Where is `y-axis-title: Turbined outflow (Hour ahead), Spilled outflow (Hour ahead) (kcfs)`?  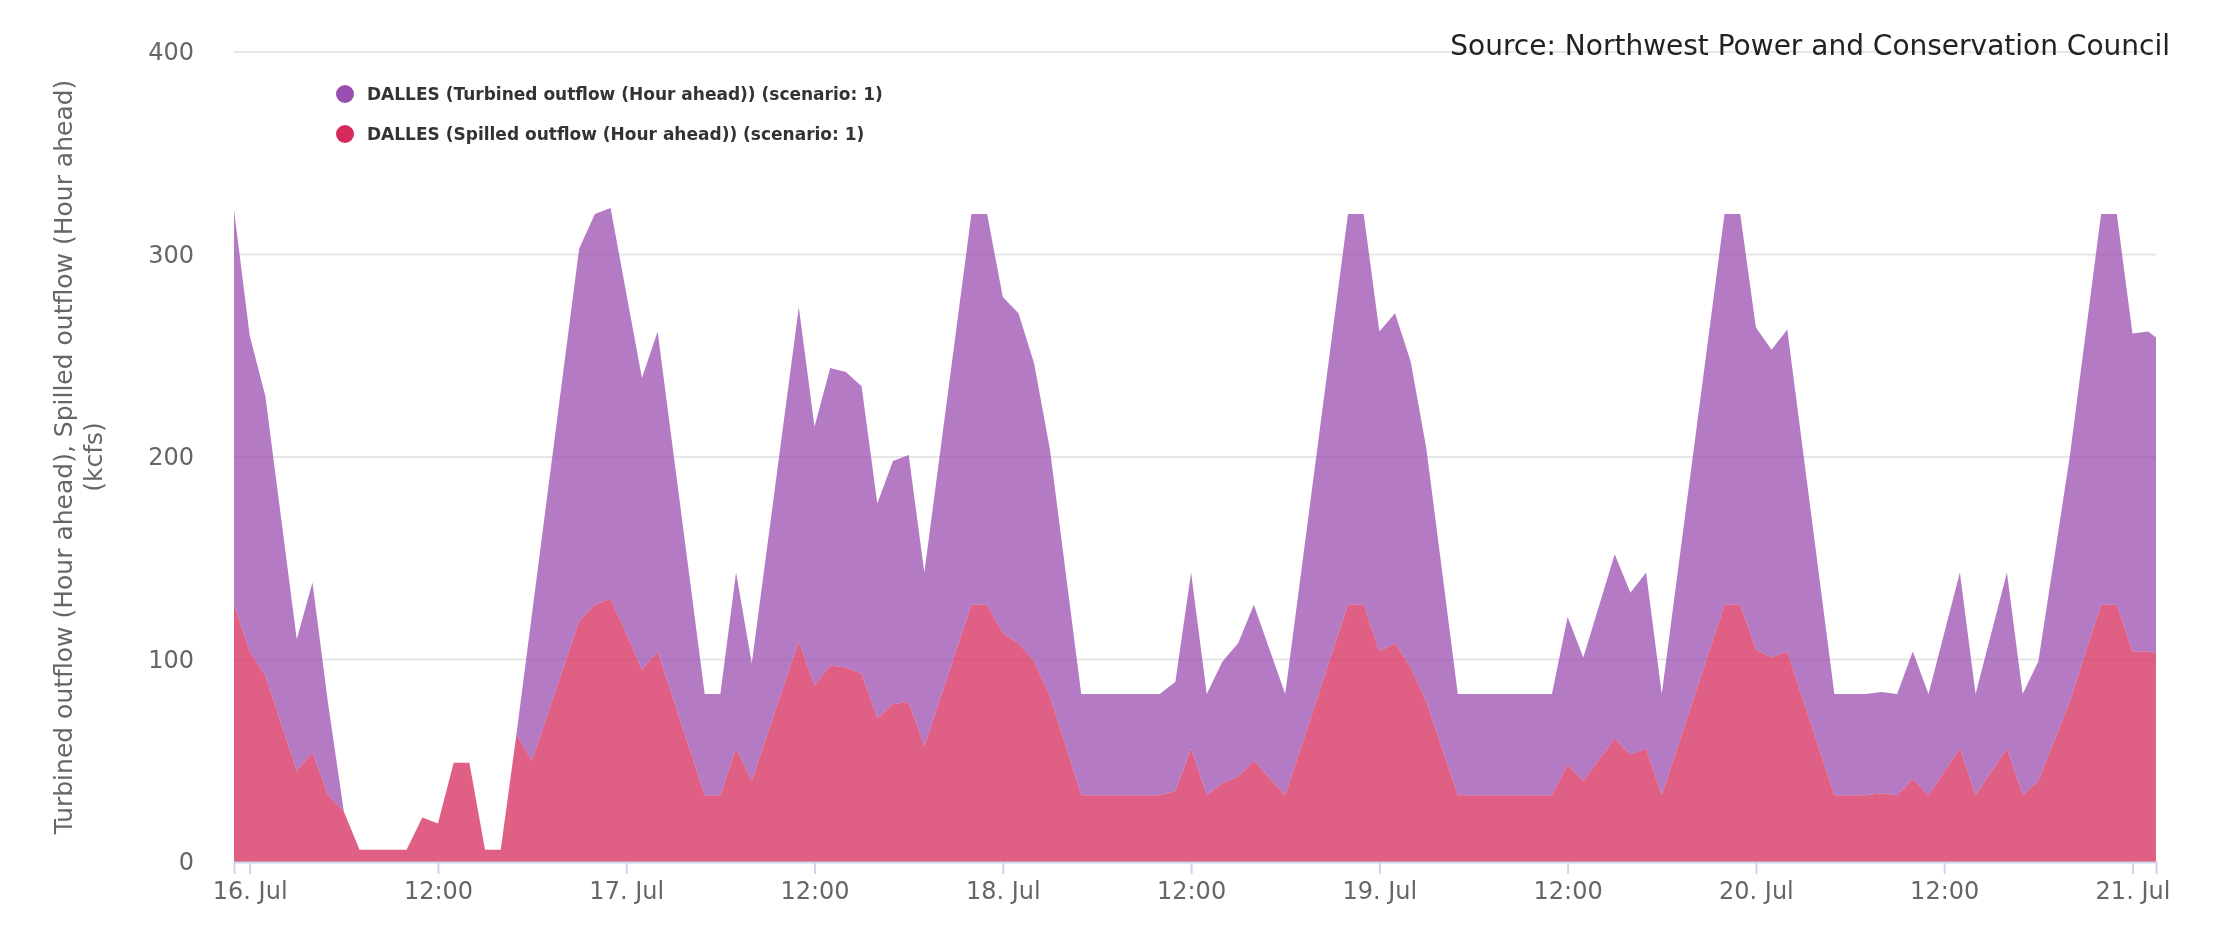
y-axis-title: Turbined outflow (Hour ahead), Spilled outflow (Hour ahead) (kcfs) is located at coordinates (78, 457).